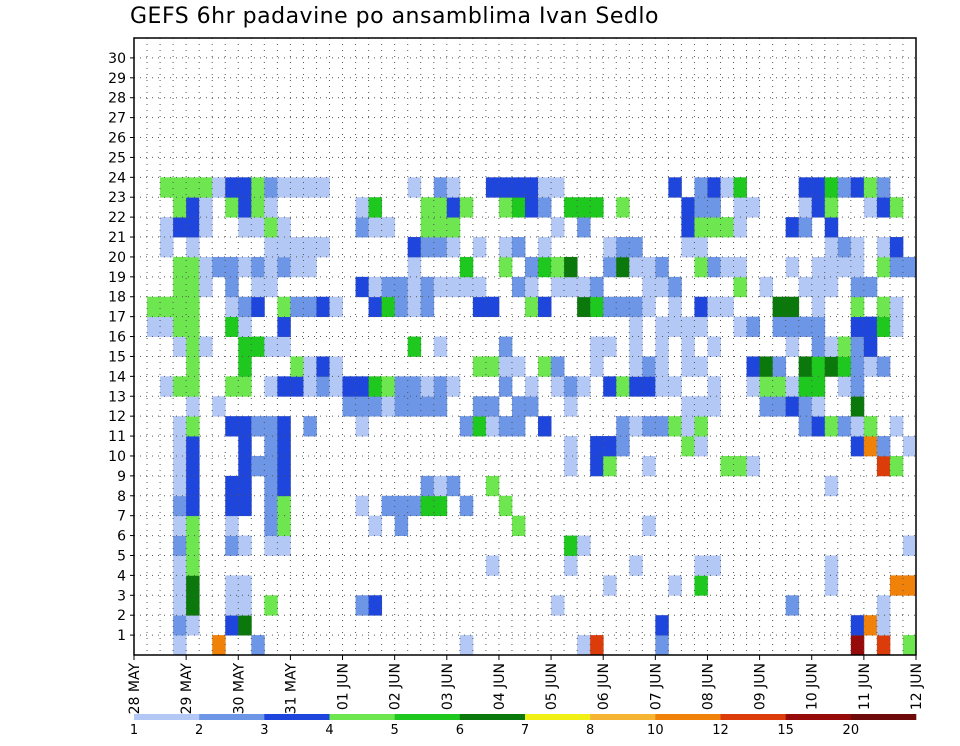  What do you see at coordinates (395, 730) in the screenshot?
I see `colorbar-label: 5` at bounding box center [395, 730].